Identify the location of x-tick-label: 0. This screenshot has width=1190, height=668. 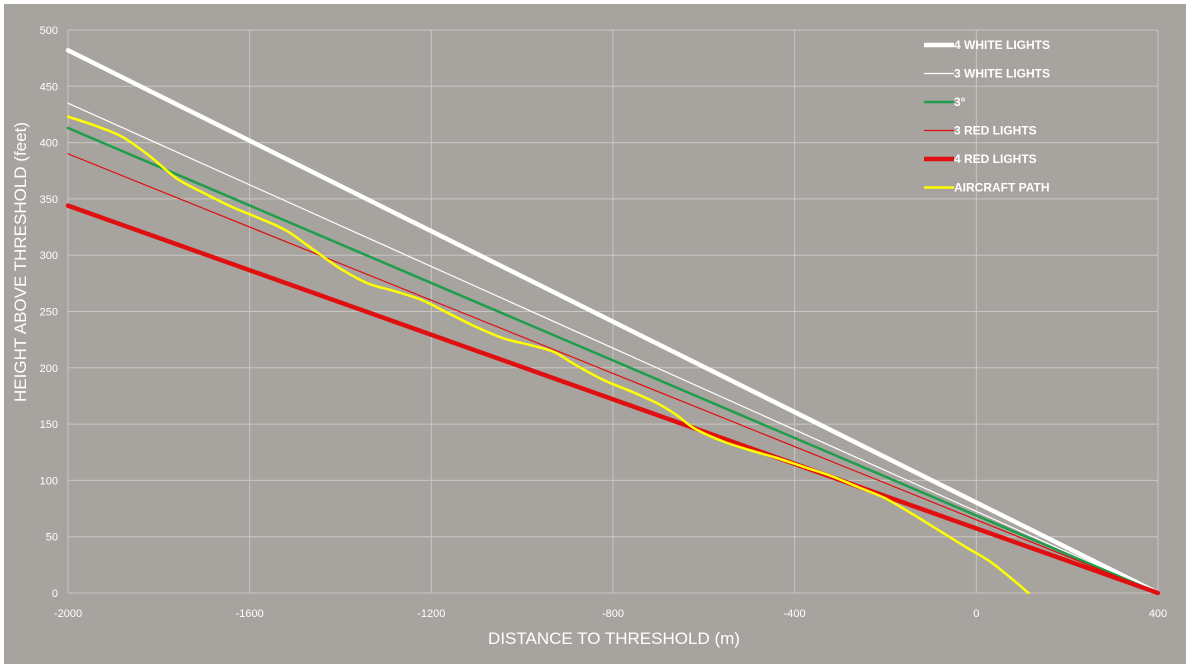
(976, 614).